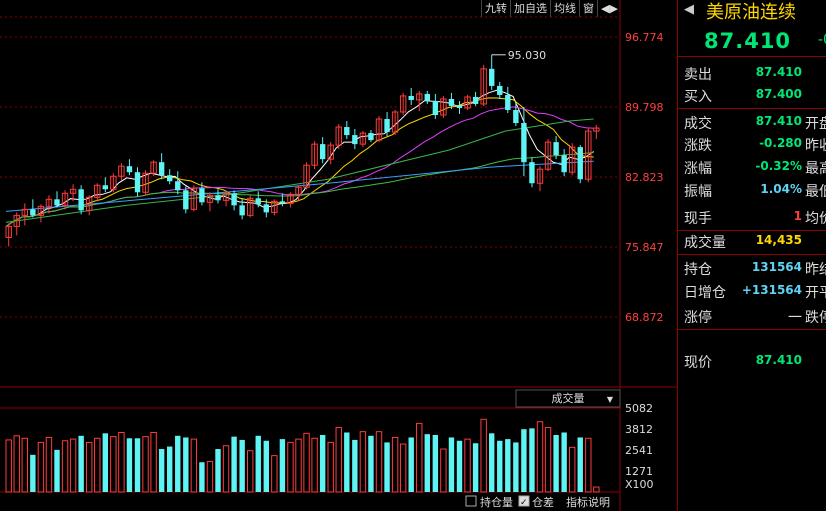 This screenshot has height=511, width=826. Describe the element at coordinates (588, 502) in the screenshot. I see `explain-link: 指标说明` at that location.